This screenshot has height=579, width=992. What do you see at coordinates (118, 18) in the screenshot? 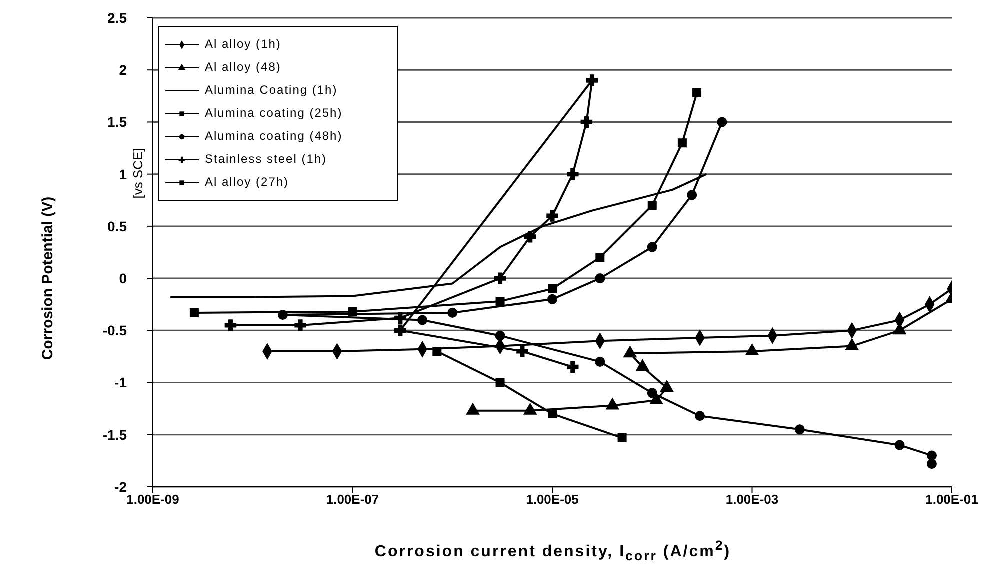
I see `y-tick-label: 2.5` at bounding box center [118, 18].